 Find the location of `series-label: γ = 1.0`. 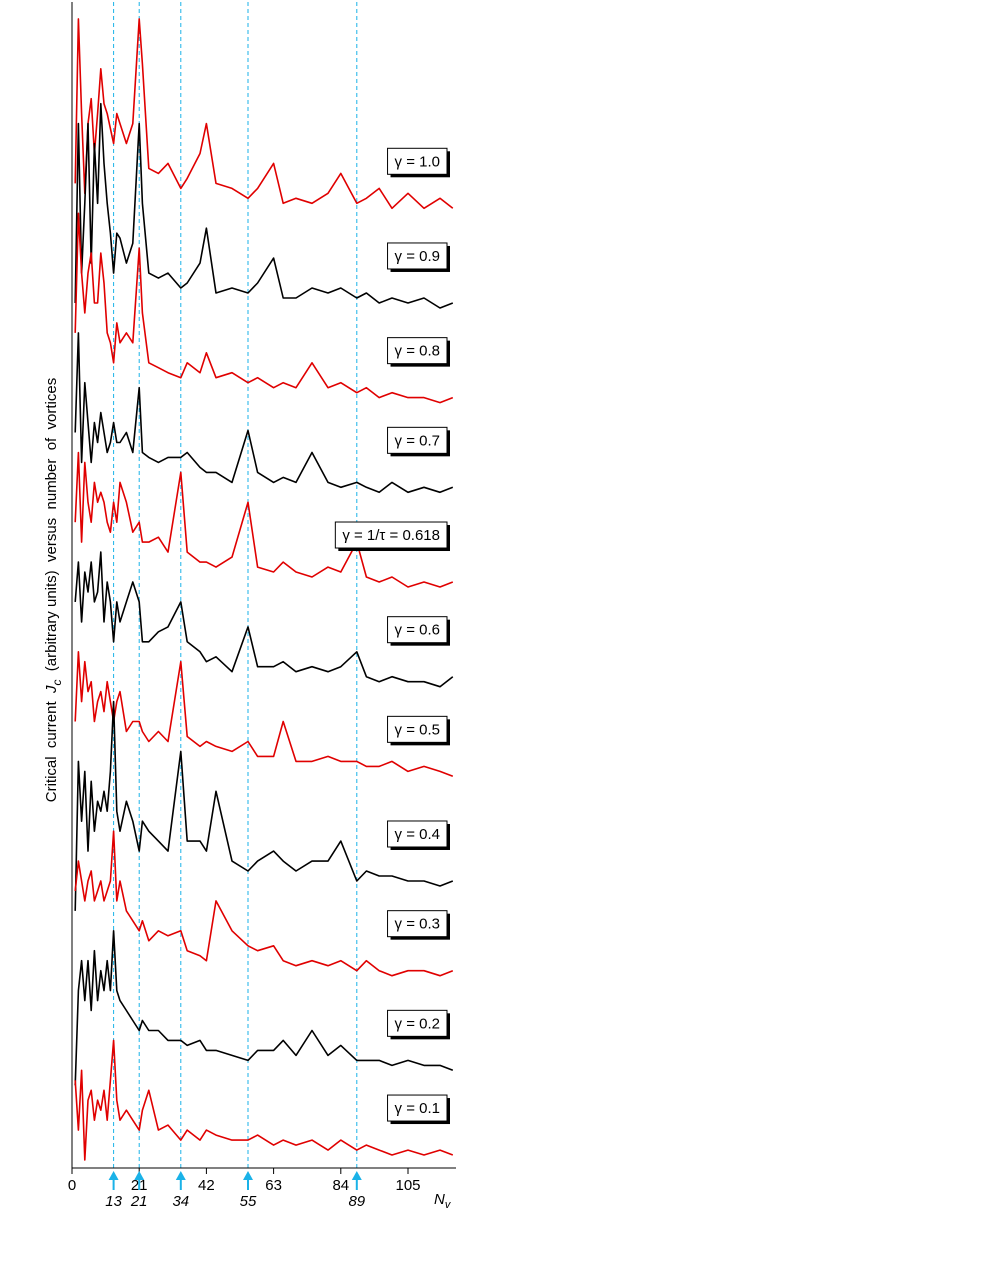

series-label: γ = 1.0 is located at coordinates (417, 161).